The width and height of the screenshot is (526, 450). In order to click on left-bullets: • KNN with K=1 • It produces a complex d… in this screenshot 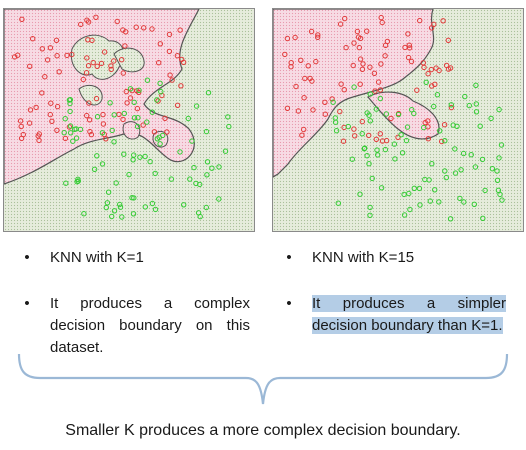, I will do `click(135, 307)`.